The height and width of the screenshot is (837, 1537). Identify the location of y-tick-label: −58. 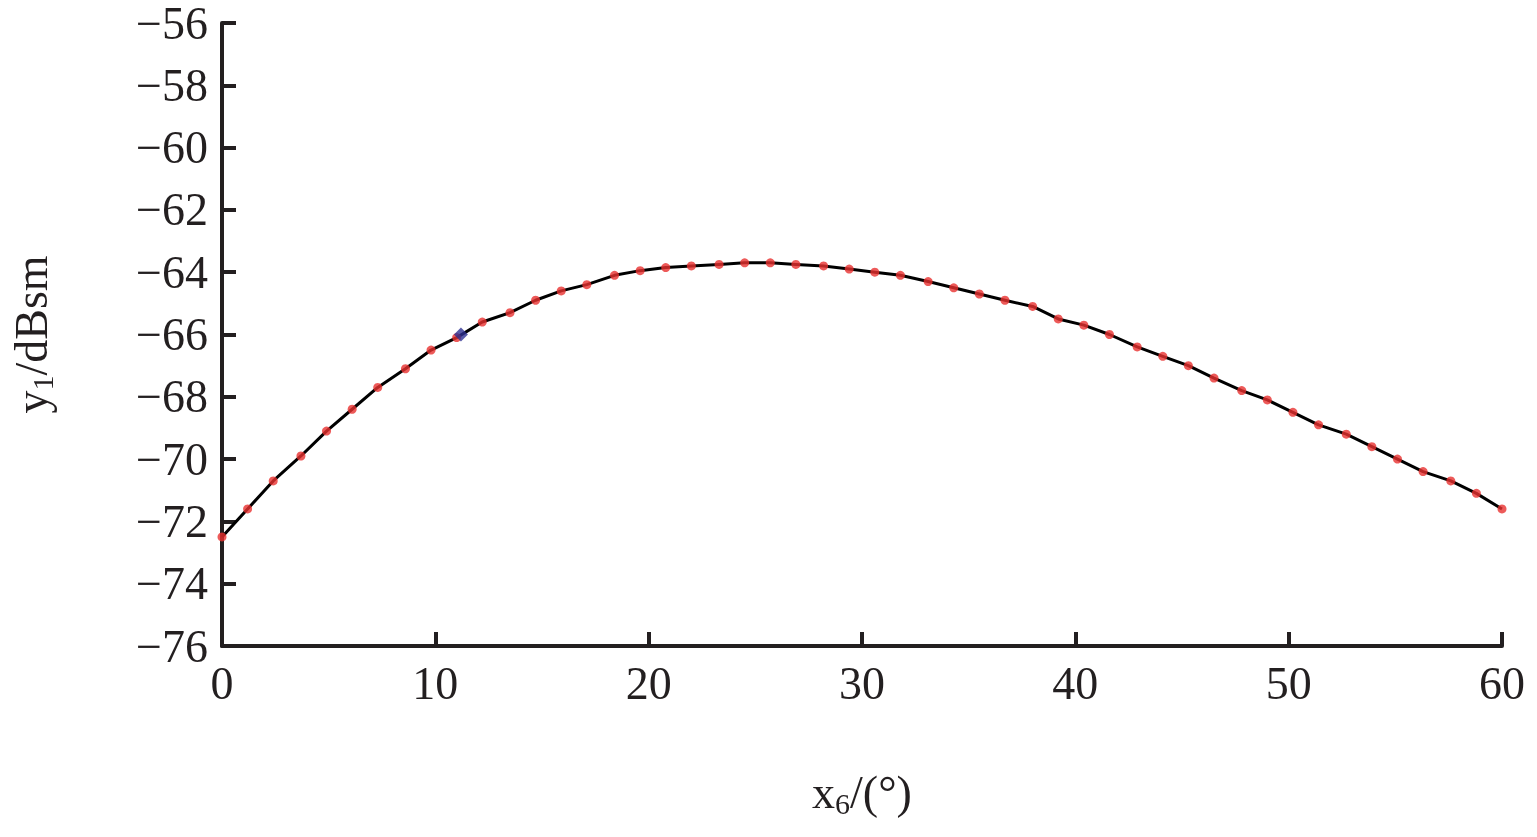
(172, 85).